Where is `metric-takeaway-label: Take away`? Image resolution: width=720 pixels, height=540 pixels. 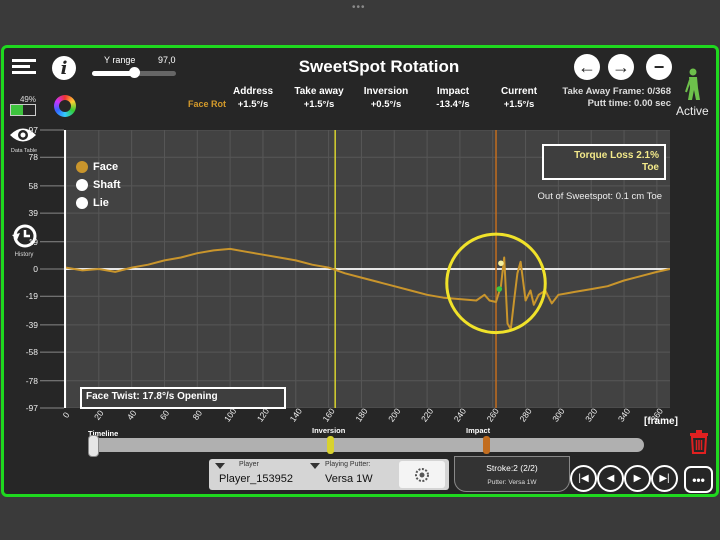
metric-takeaway-label: Take away is located at coordinates (319, 91).